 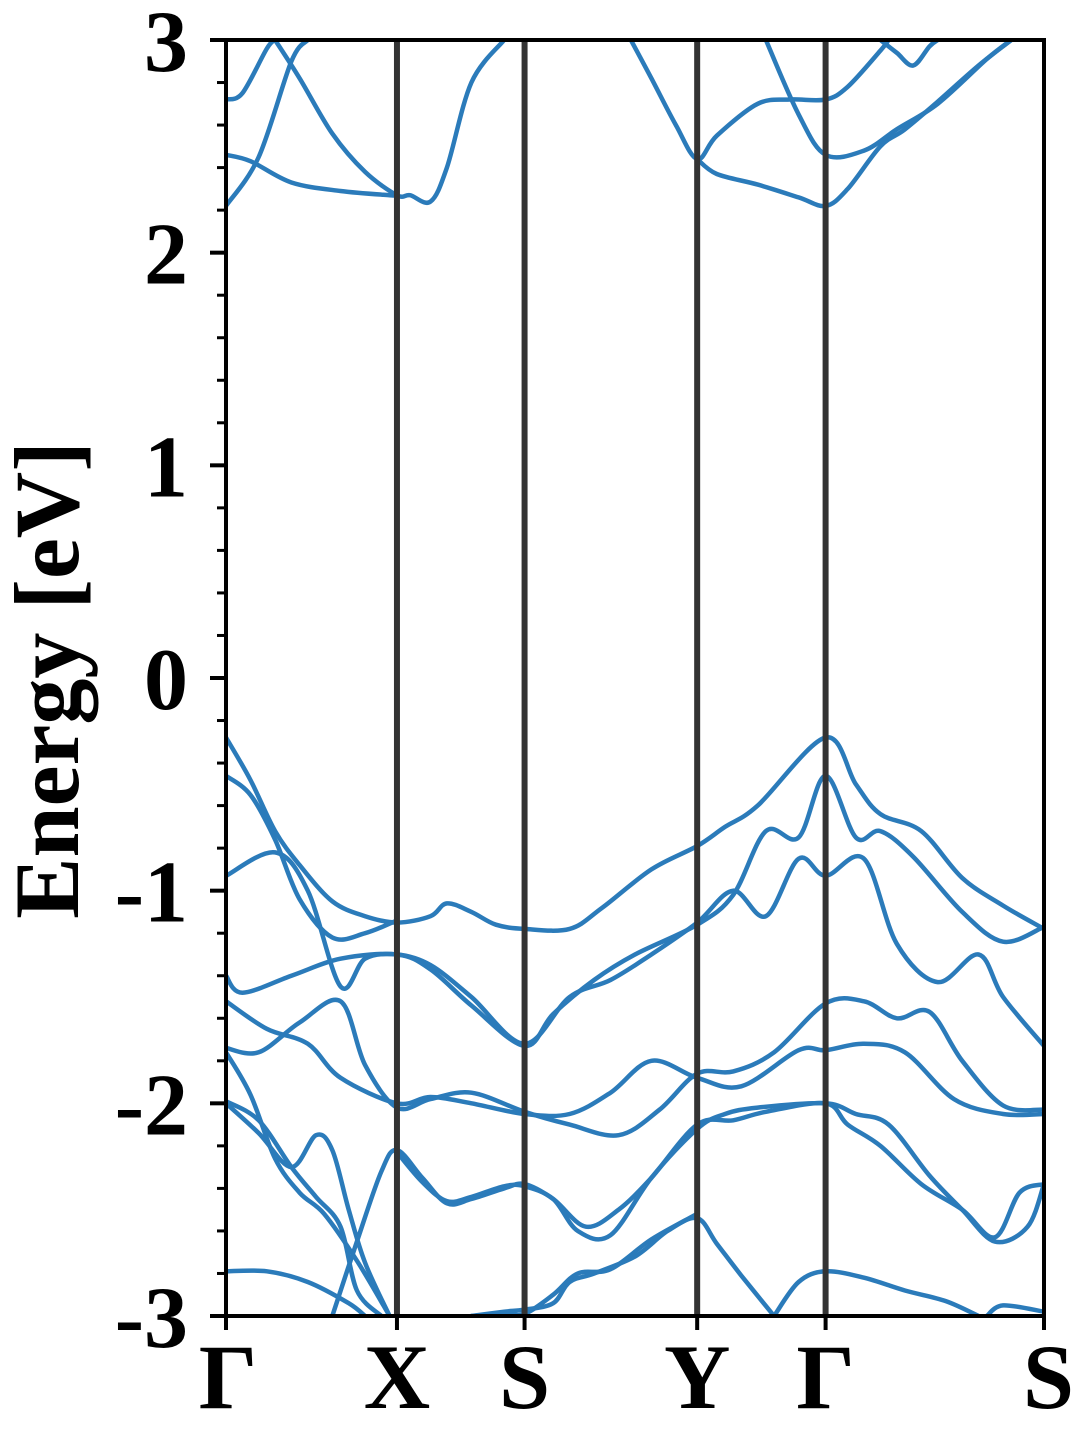 What do you see at coordinates (166, 45) in the screenshot?
I see `y-tick-label: 3` at bounding box center [166, 45].